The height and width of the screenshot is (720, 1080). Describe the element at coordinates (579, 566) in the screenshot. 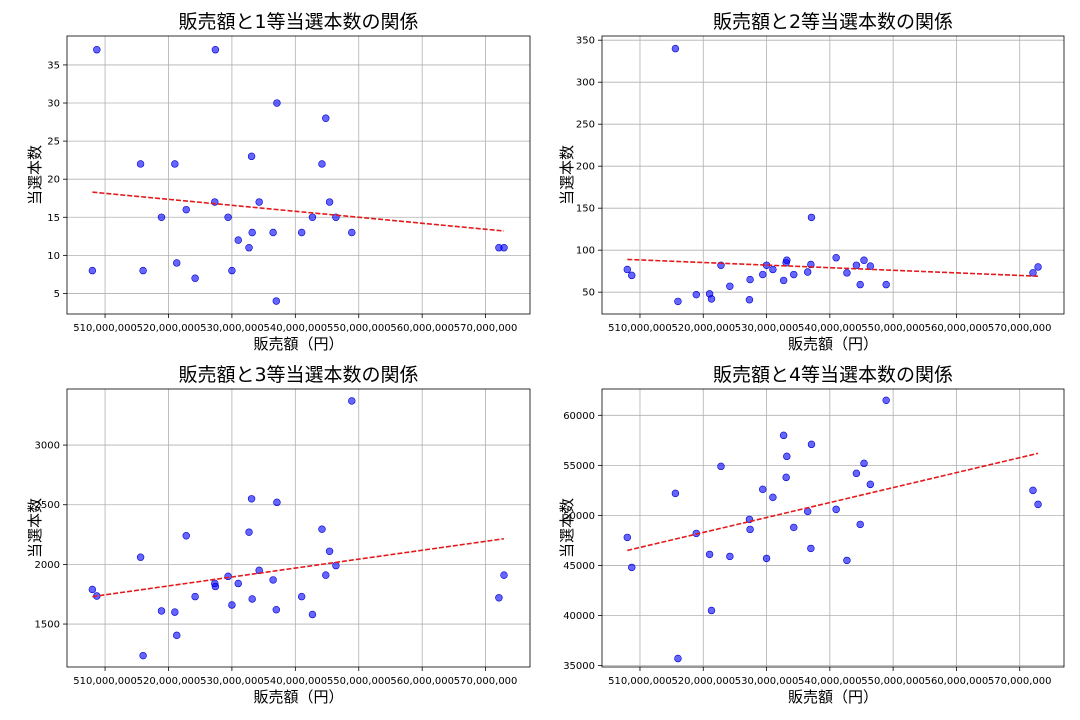

I see `y-tick-label: 45000` at that location.